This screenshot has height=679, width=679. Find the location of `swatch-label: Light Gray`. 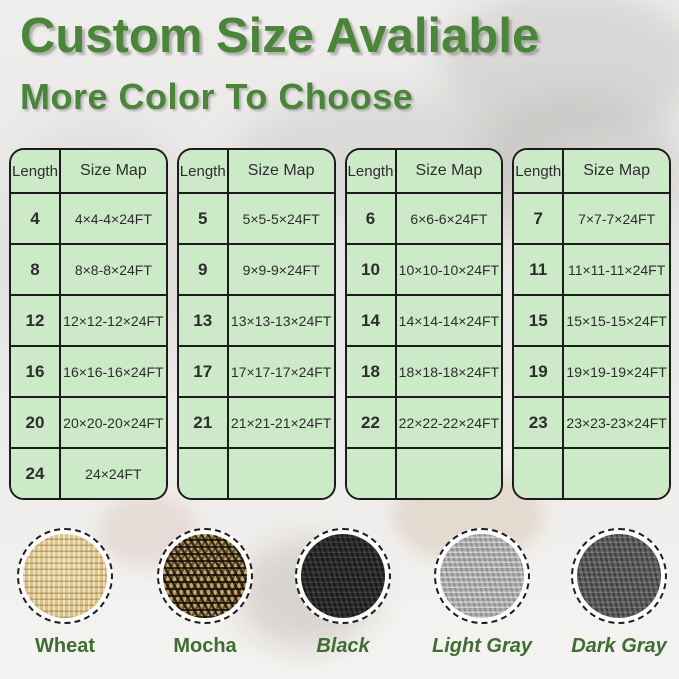

swatch-label: Light Gray is located at coordinates (481, 646).